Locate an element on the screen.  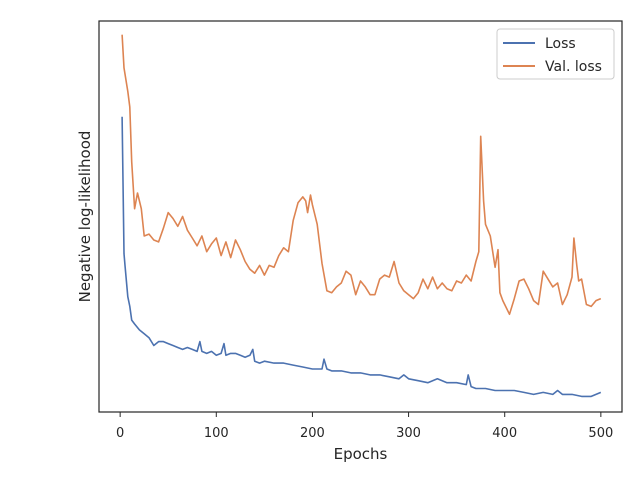
x-tick-label: 300 is located at coordinates (408, 433).